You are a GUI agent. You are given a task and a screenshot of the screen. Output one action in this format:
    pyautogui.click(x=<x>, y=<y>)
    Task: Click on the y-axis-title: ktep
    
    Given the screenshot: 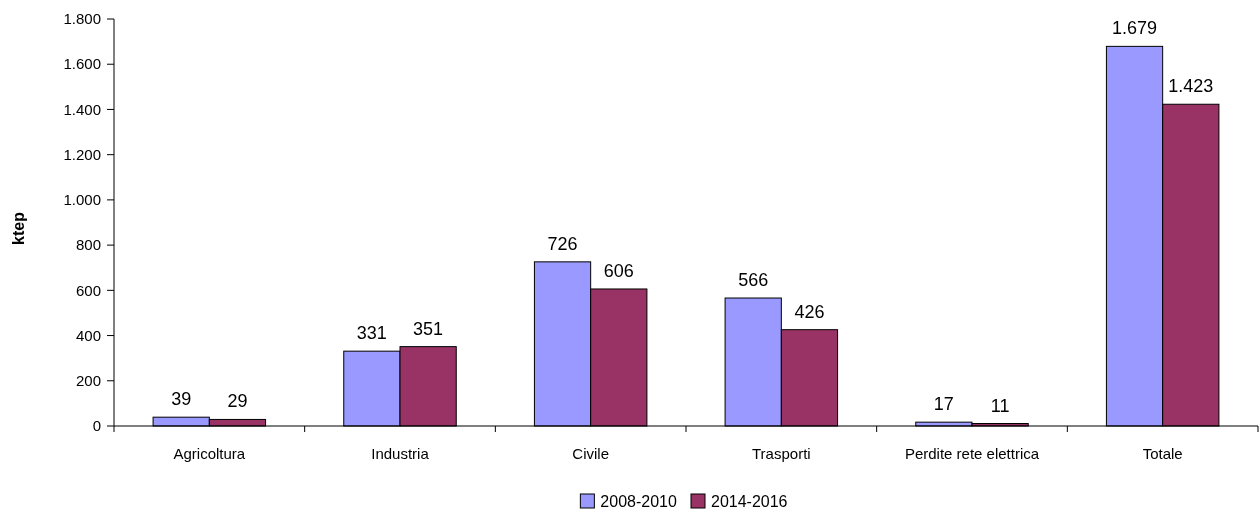 What is the action you would take?
    pyautogui.click(x=18, y=228)
    